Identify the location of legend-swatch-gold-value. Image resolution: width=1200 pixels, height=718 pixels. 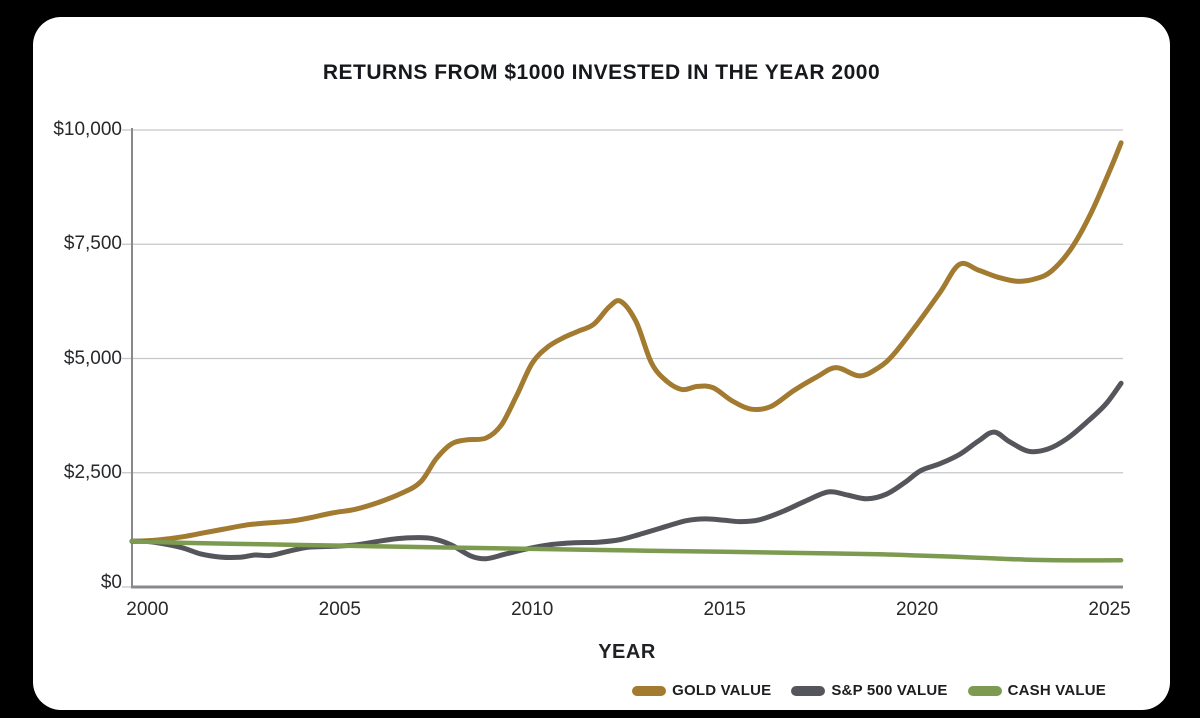
(649, 690).